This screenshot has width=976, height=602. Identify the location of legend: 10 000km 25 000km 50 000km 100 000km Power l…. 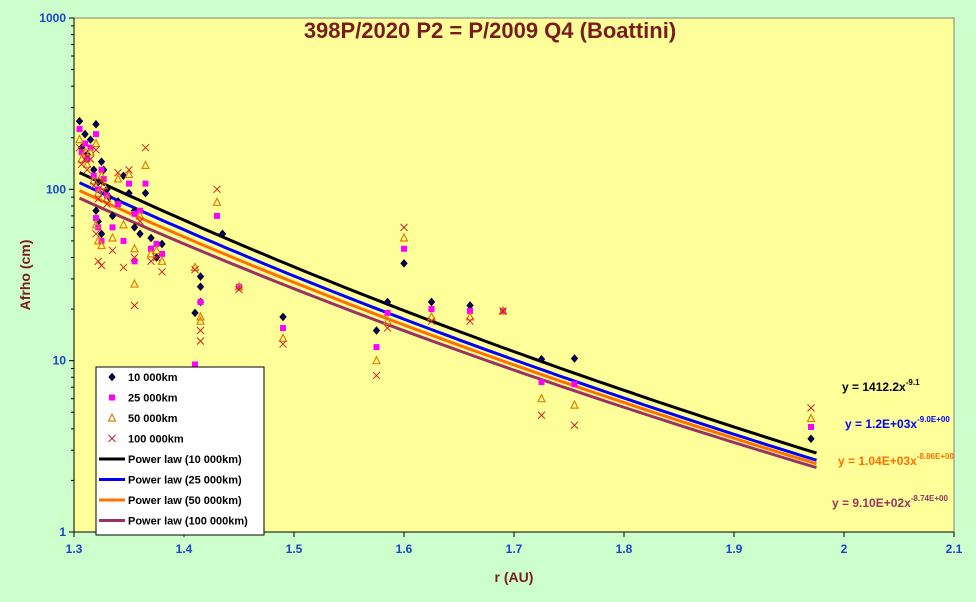
(180, 451).